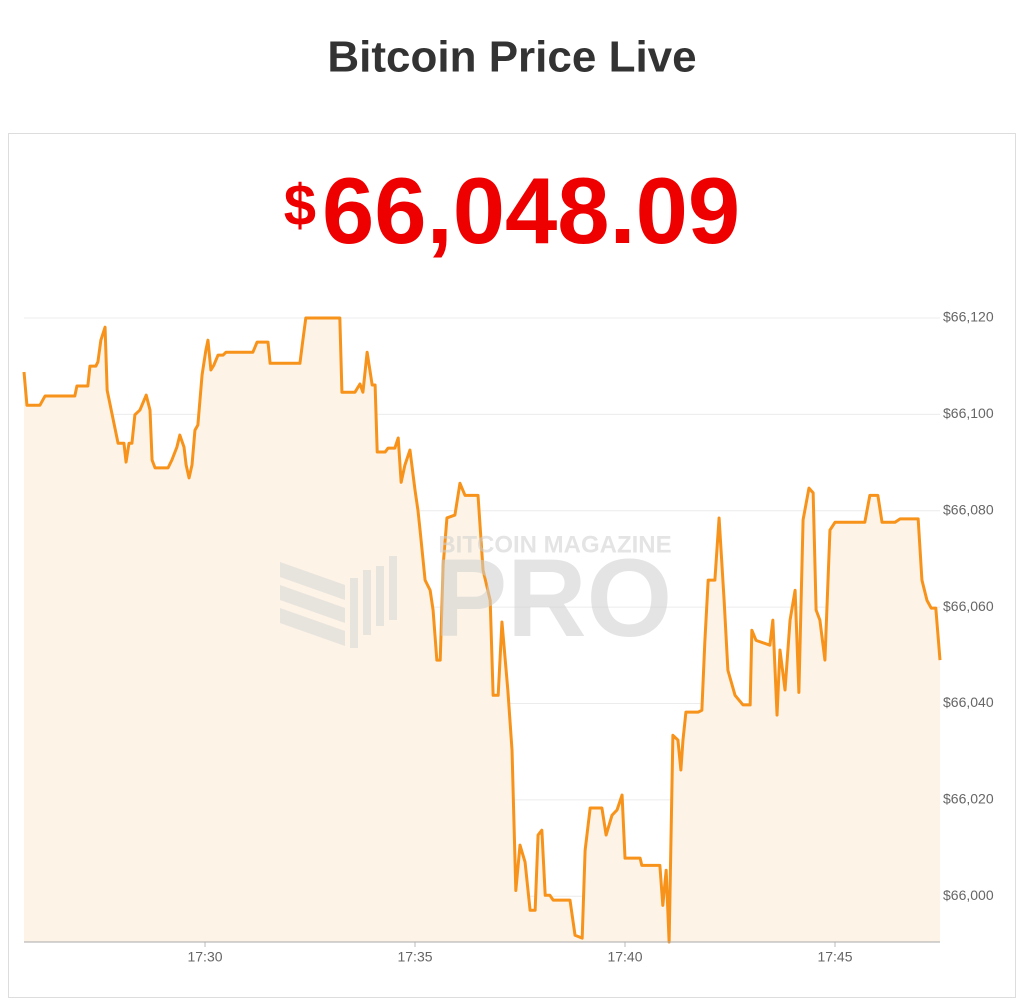 Image resolution: width=1024 pixels, height=1008 pixels. What do you see at coordinates (968, 702) in the screenshot?
I see `y-tick-label: $66,040` at bounding box center [968, 702].